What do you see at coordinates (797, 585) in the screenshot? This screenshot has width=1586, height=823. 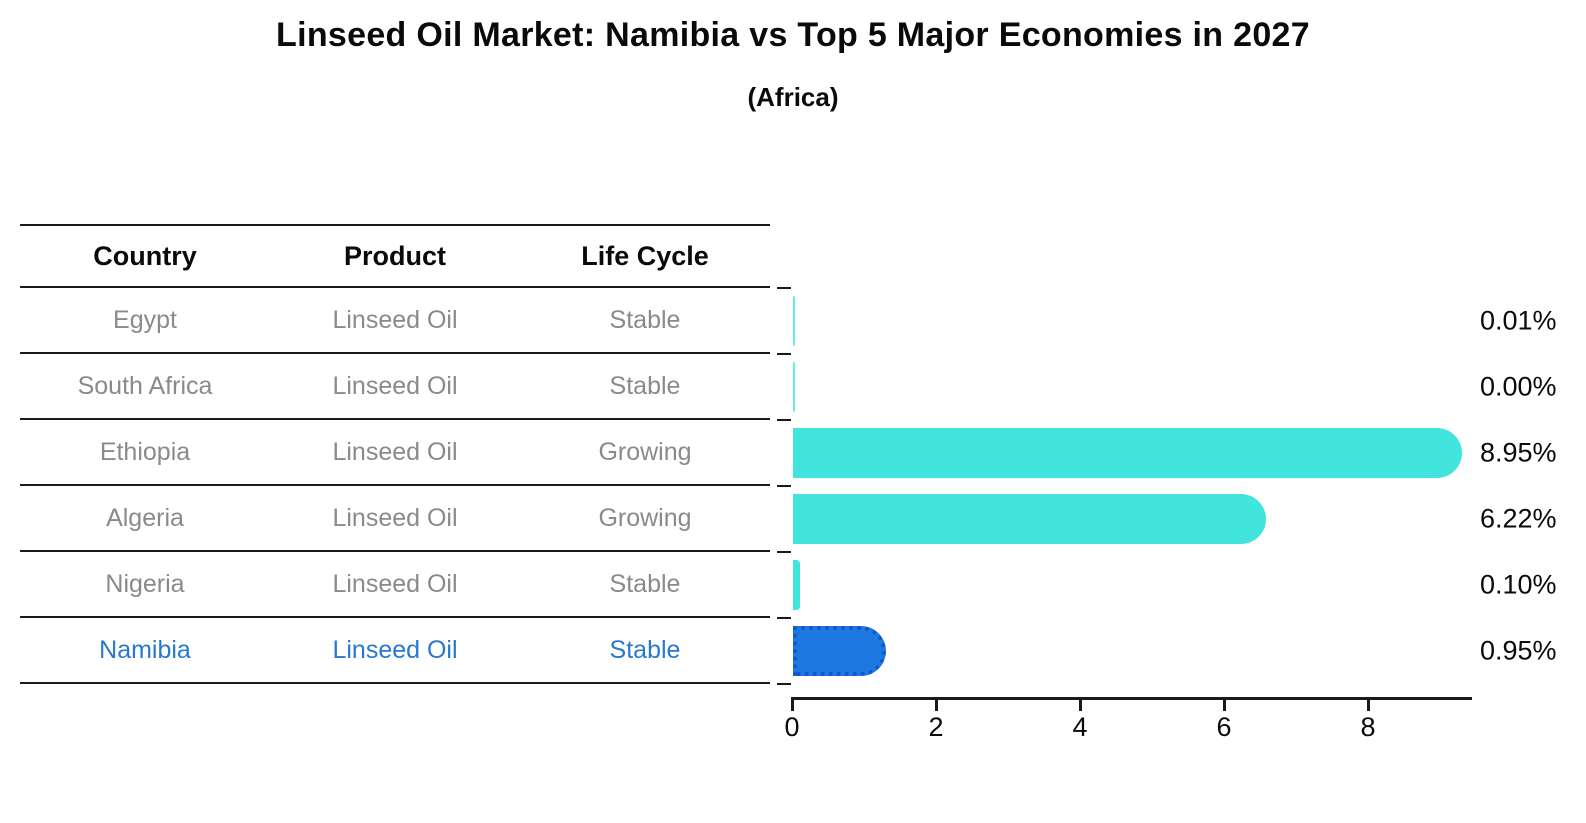 I see `bar-nigeria` at bounding box center [797, 585].